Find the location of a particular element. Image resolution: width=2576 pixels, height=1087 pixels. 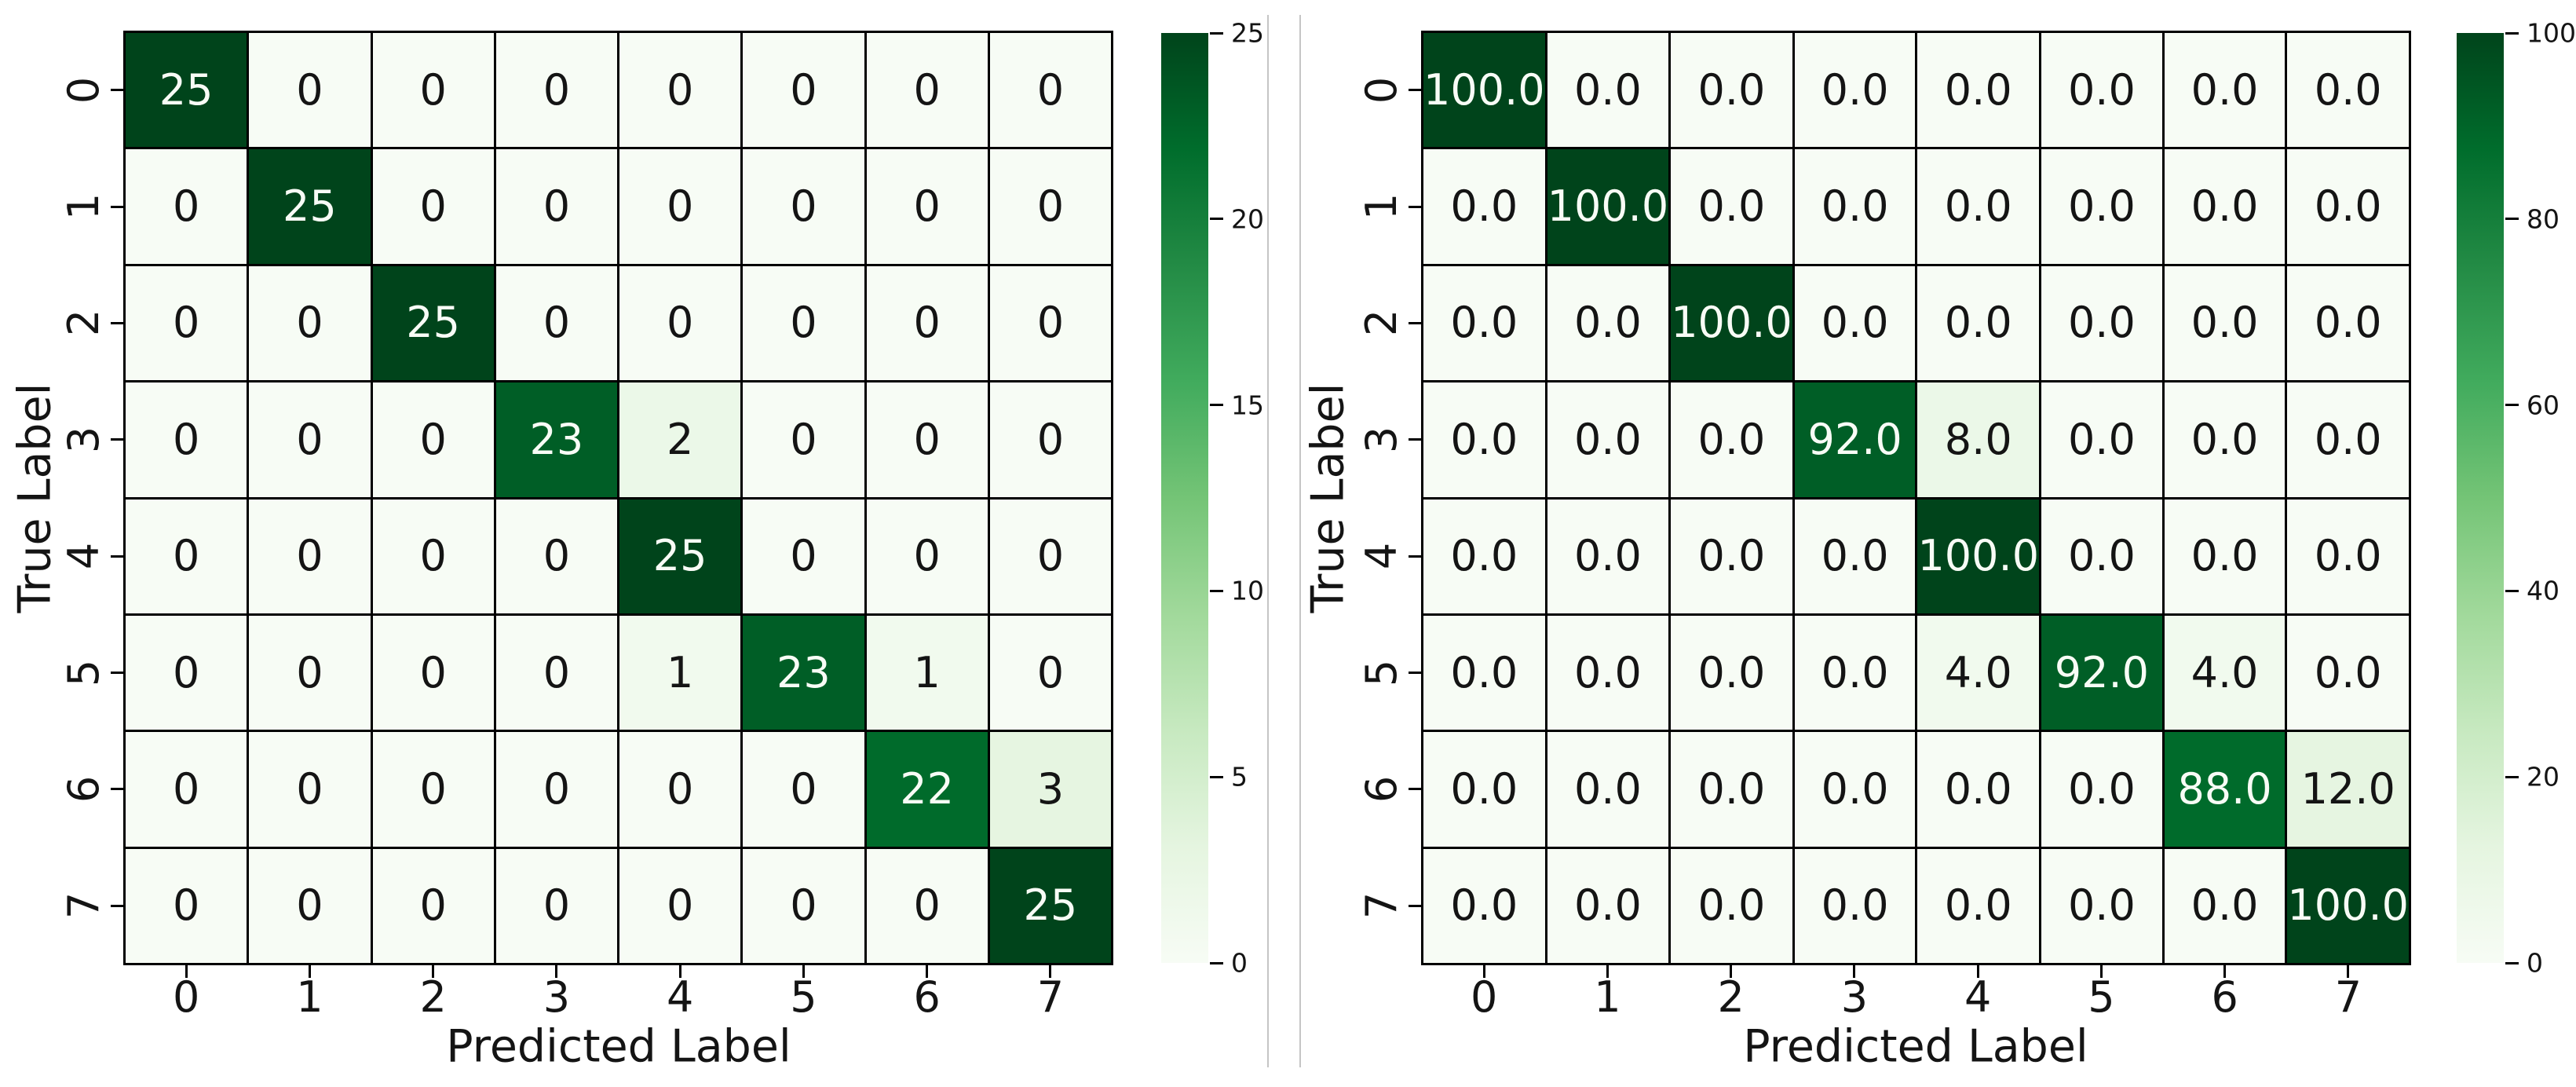

heatmap-cell-r6-c5: 0.0 is located at coordinates (2101, 789).